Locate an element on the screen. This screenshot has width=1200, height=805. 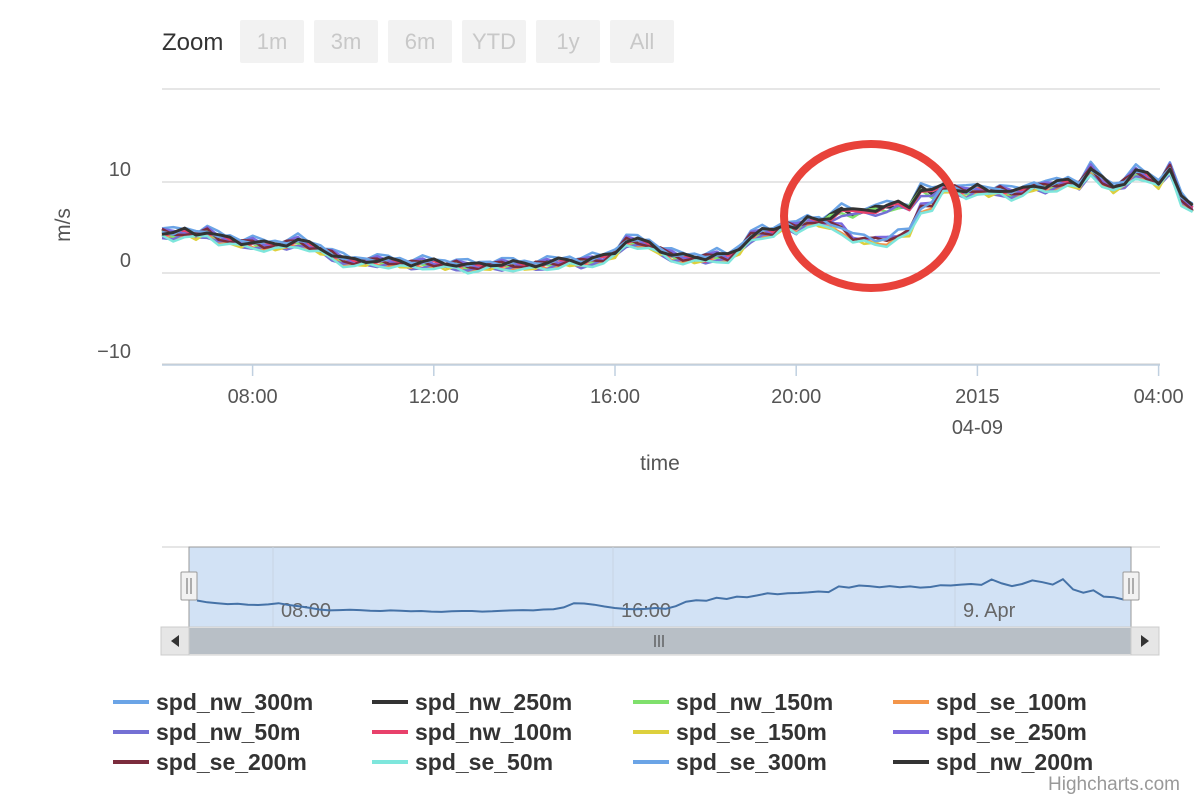
legend-item-spd_se_300m: spd_se_300m is located at coordinates (730, 762).